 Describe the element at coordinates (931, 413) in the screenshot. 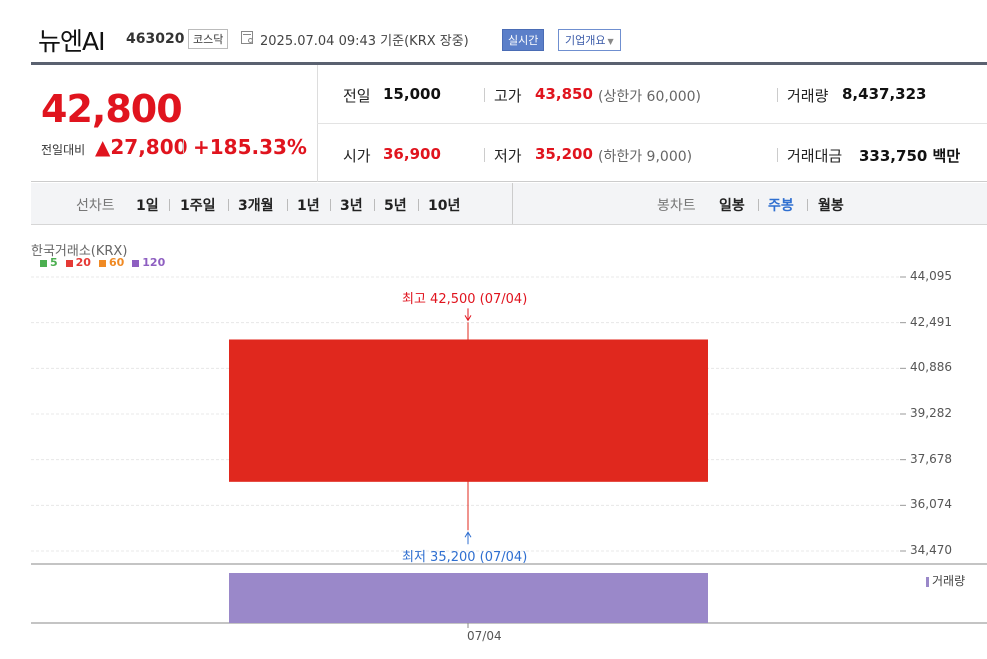

I see `y-tick-label: 39,282` at that location.